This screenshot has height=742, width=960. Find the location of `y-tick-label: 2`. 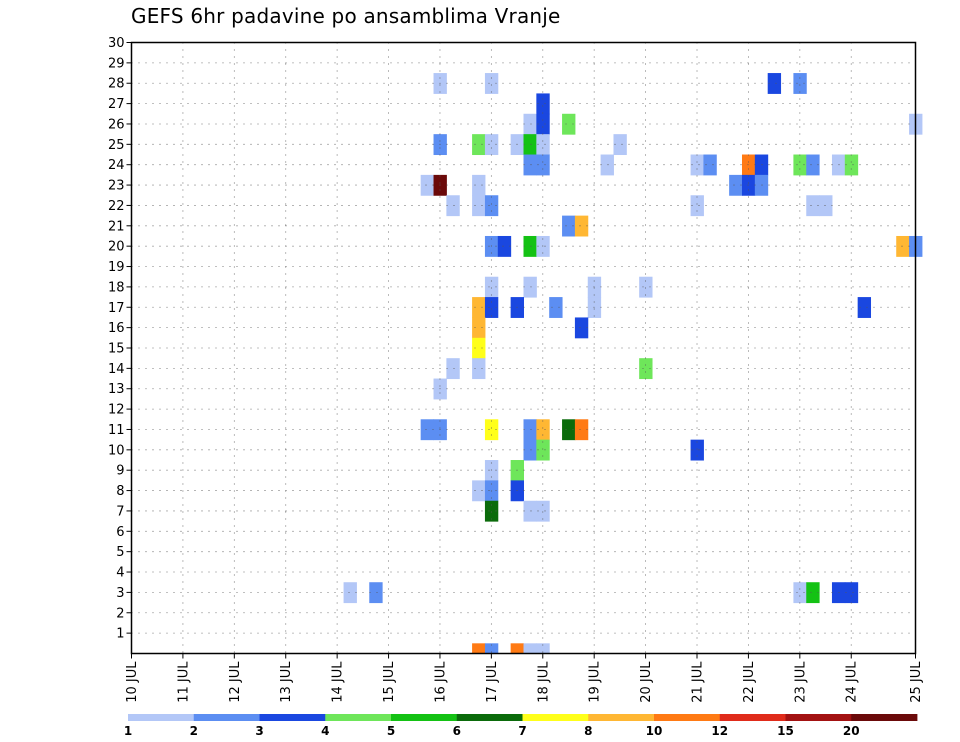

y-tick-label: 2 is located at coordinates (120, 613).